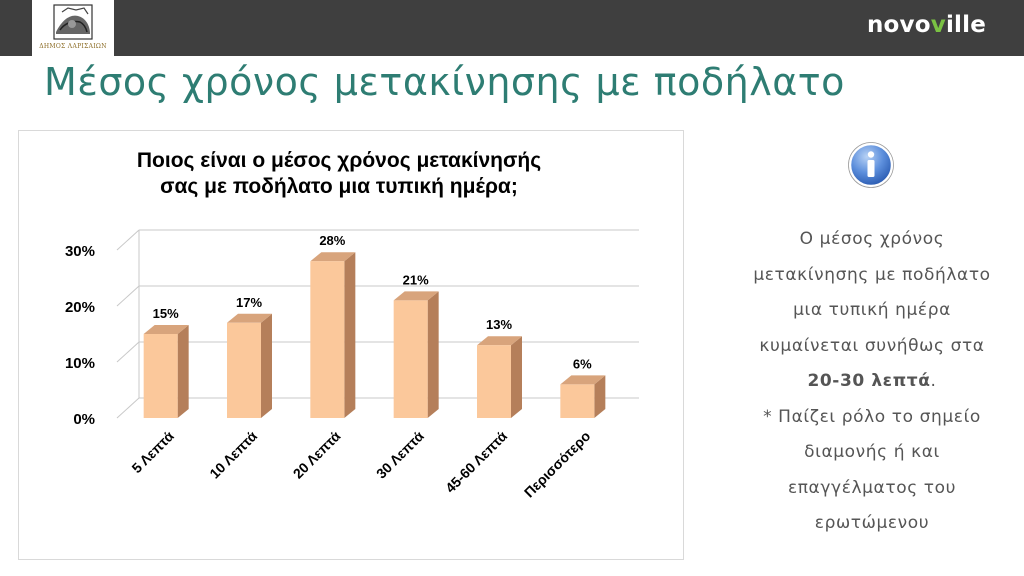  Describe the element at coordinates (317, 455) in the screenshot. I see `x-tick-label: 20 Λεπτά` at that location.